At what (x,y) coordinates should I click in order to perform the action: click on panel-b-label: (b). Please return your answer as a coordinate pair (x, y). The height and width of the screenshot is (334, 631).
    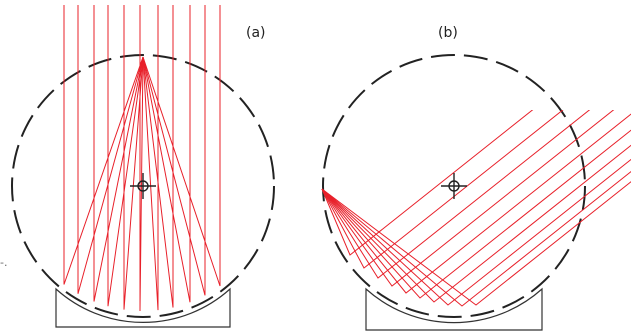
    Looking at the image, I should click on (448, 33).